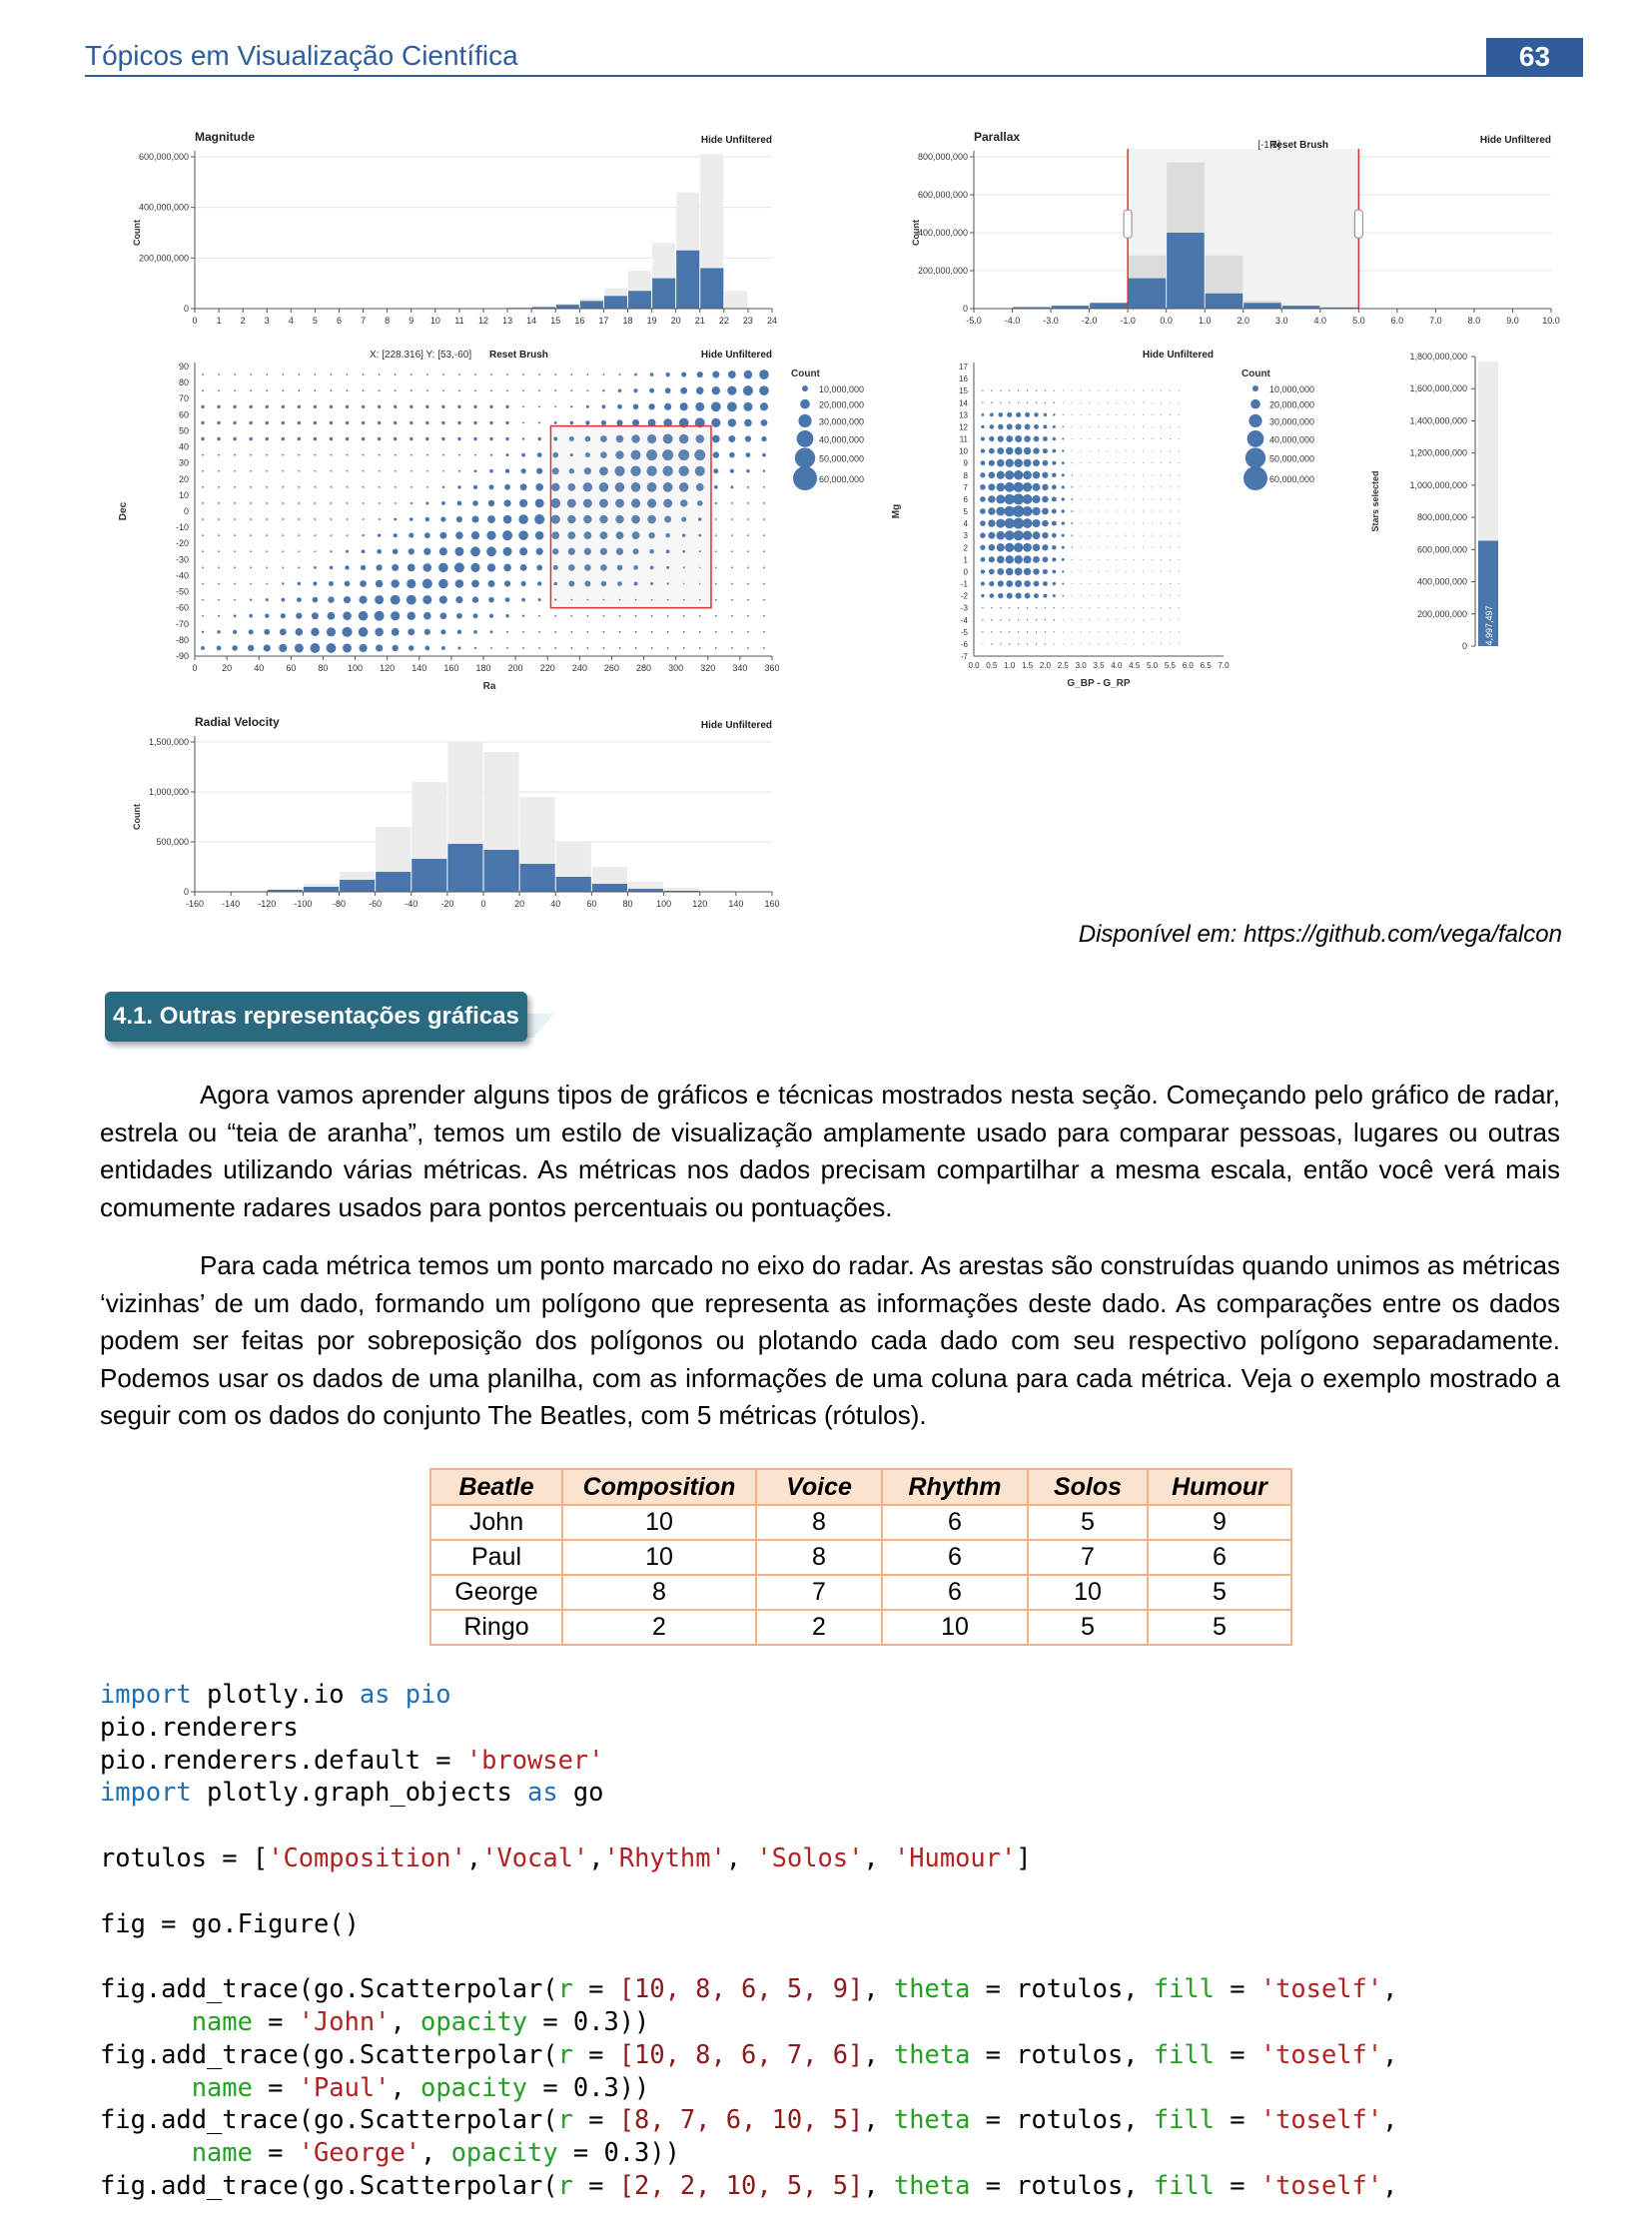  Describe the element at coordinates (1281, 321) in the screenshot. I see `x-tick-label: 3.0` at that location.